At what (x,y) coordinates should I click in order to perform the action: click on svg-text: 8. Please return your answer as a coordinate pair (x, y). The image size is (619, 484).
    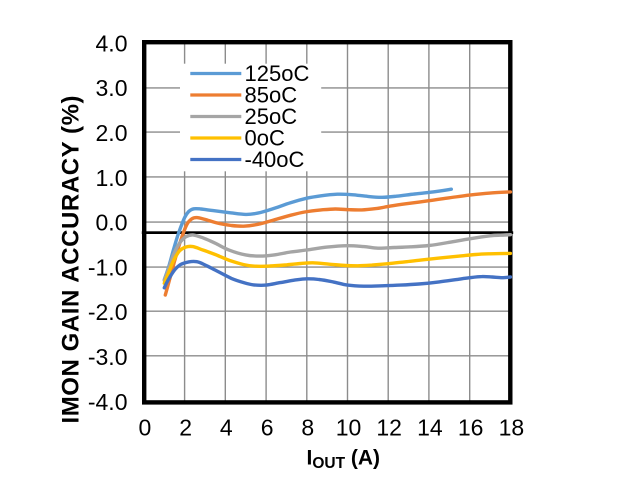
    Looking at the image, I should click on (307, 428).